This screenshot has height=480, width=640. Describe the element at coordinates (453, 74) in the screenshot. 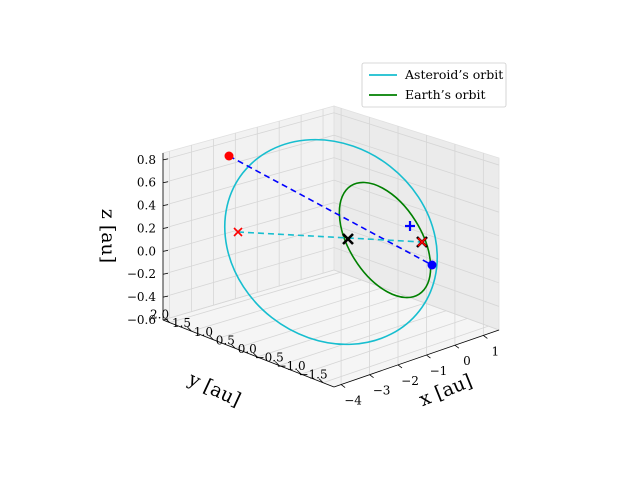

I see `legend-label-asteroid: Asteroid’s orbit` at that location.